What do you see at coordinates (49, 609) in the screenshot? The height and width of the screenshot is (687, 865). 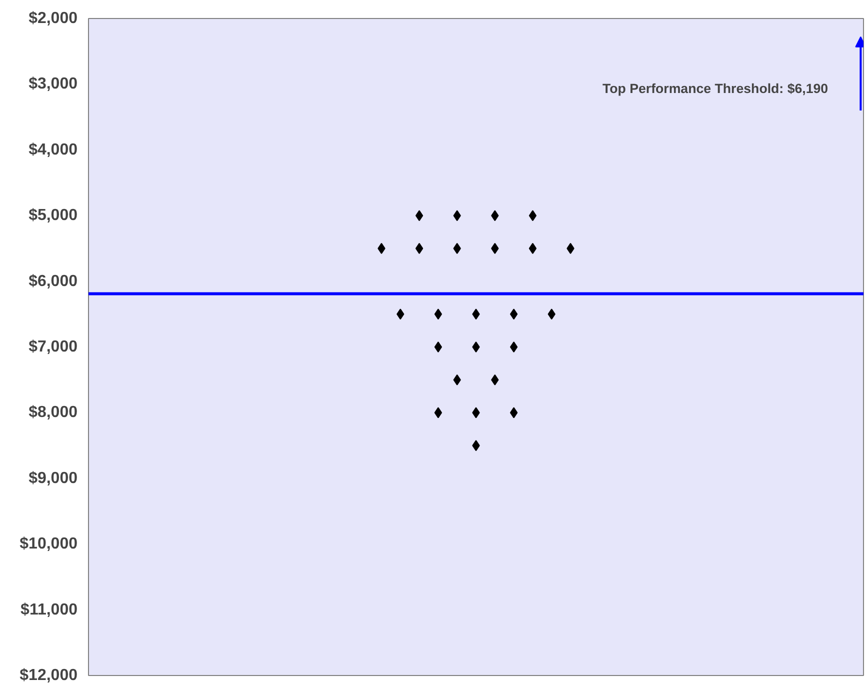 I see `y-tick-label: $11,000` at bounding box center [49, 609].